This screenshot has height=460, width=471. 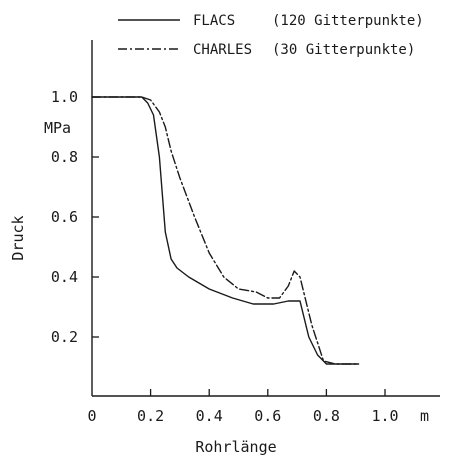 I want to click on y-ticks: 1.0 0.8 0.6 0.4 0.2, so click(x=75, y=217).